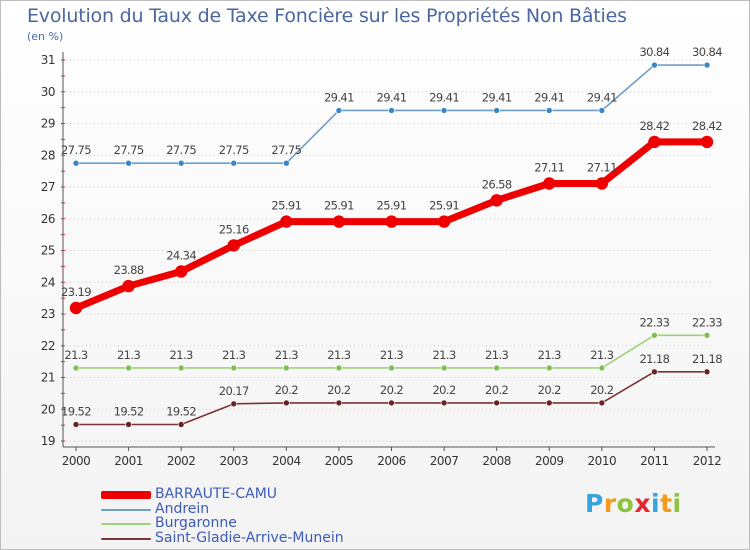 The height and width of the screenshot is (550, 750). I want to click on x-tick-label: 2008, so click(496, 461).